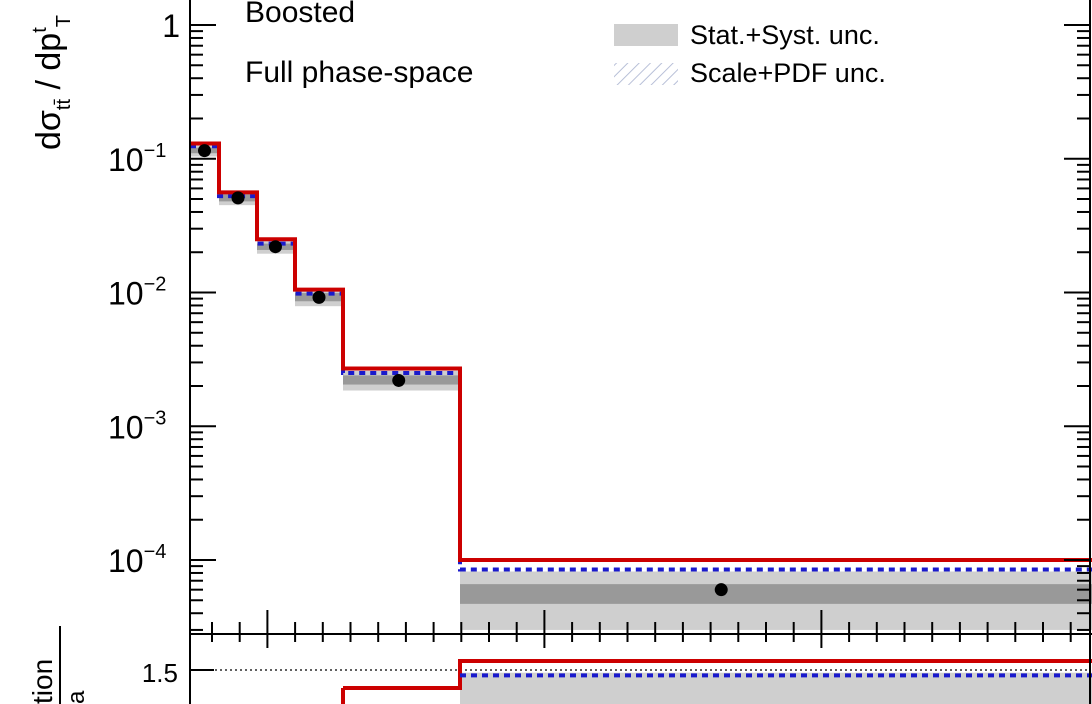  I want to click on ratio-y-axis-title: tion, so click(42, 681).